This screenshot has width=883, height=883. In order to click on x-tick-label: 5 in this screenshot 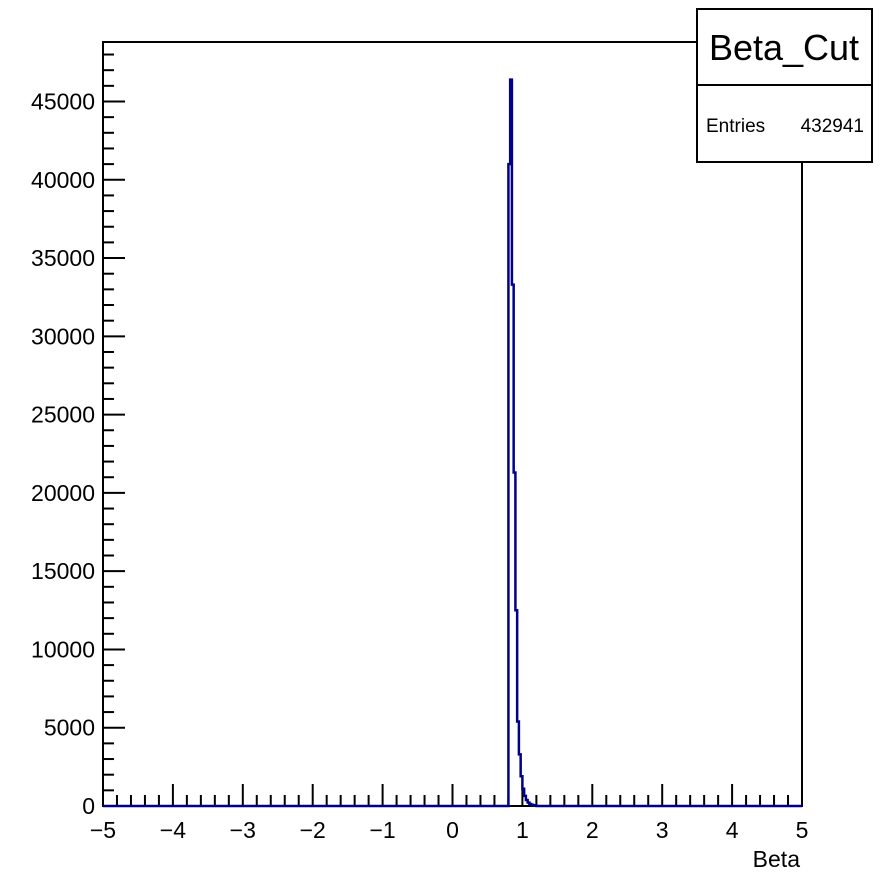, I will do `click(802, 830)`.